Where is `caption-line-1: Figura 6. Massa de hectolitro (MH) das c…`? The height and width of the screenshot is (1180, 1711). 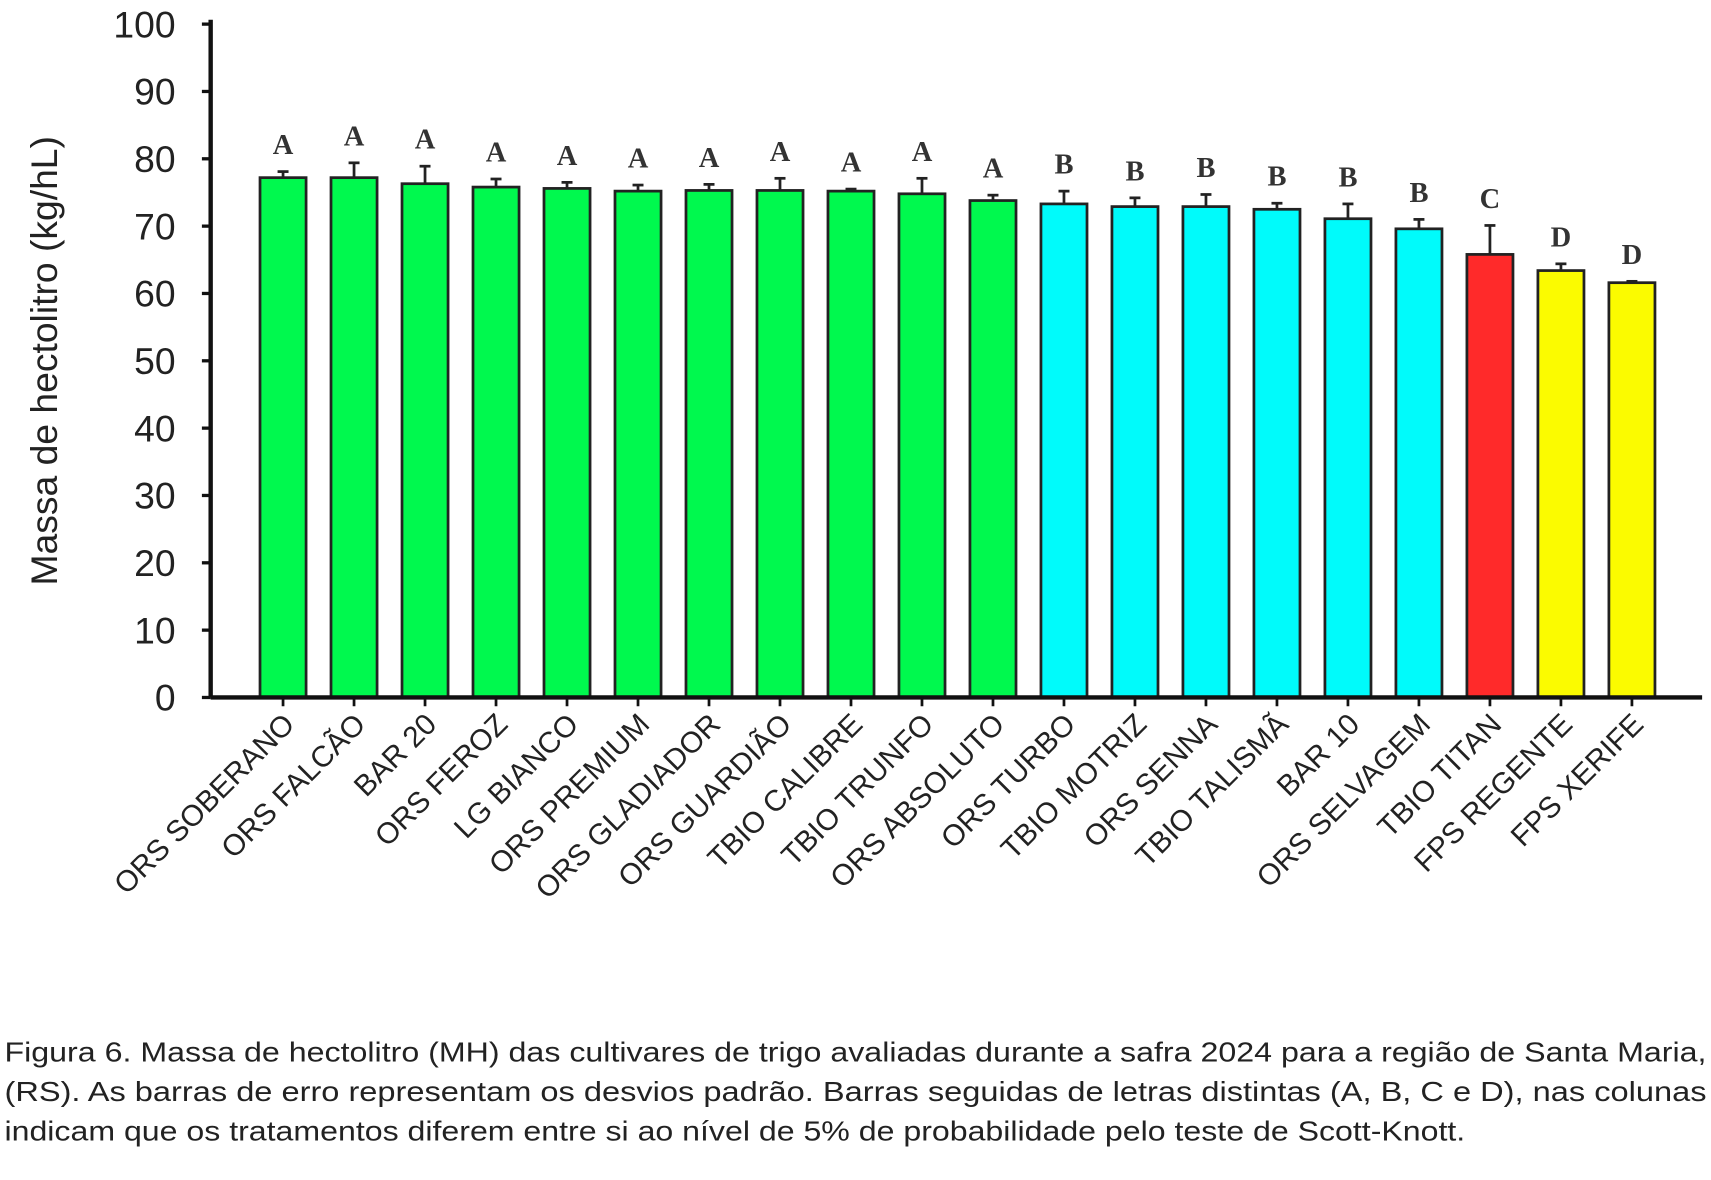
caption-line-1: Figura 6. Massa de hectolitro (MH) das c… is located at coordinates (855, 1052).